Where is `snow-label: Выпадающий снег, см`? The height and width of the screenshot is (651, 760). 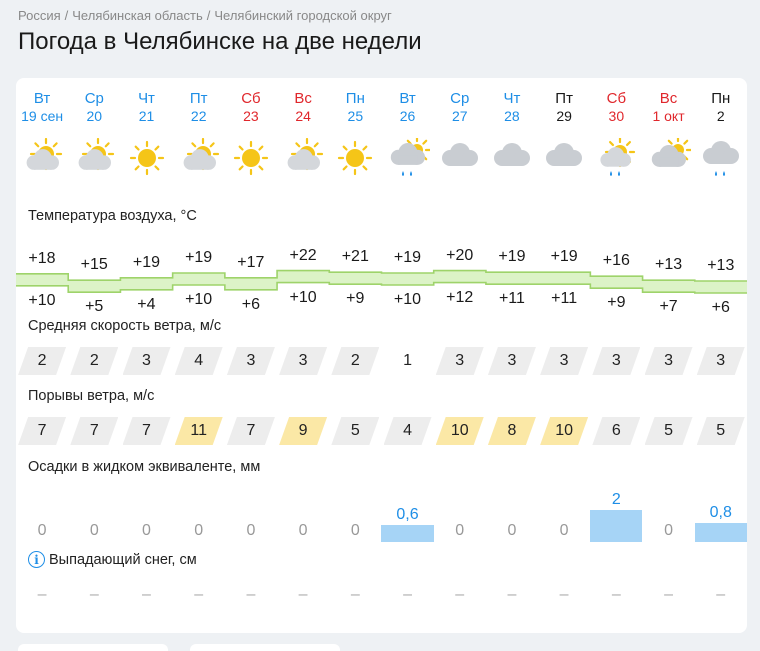 snow-label: Выпадающий снег, см is located at coordinates (123, 559).